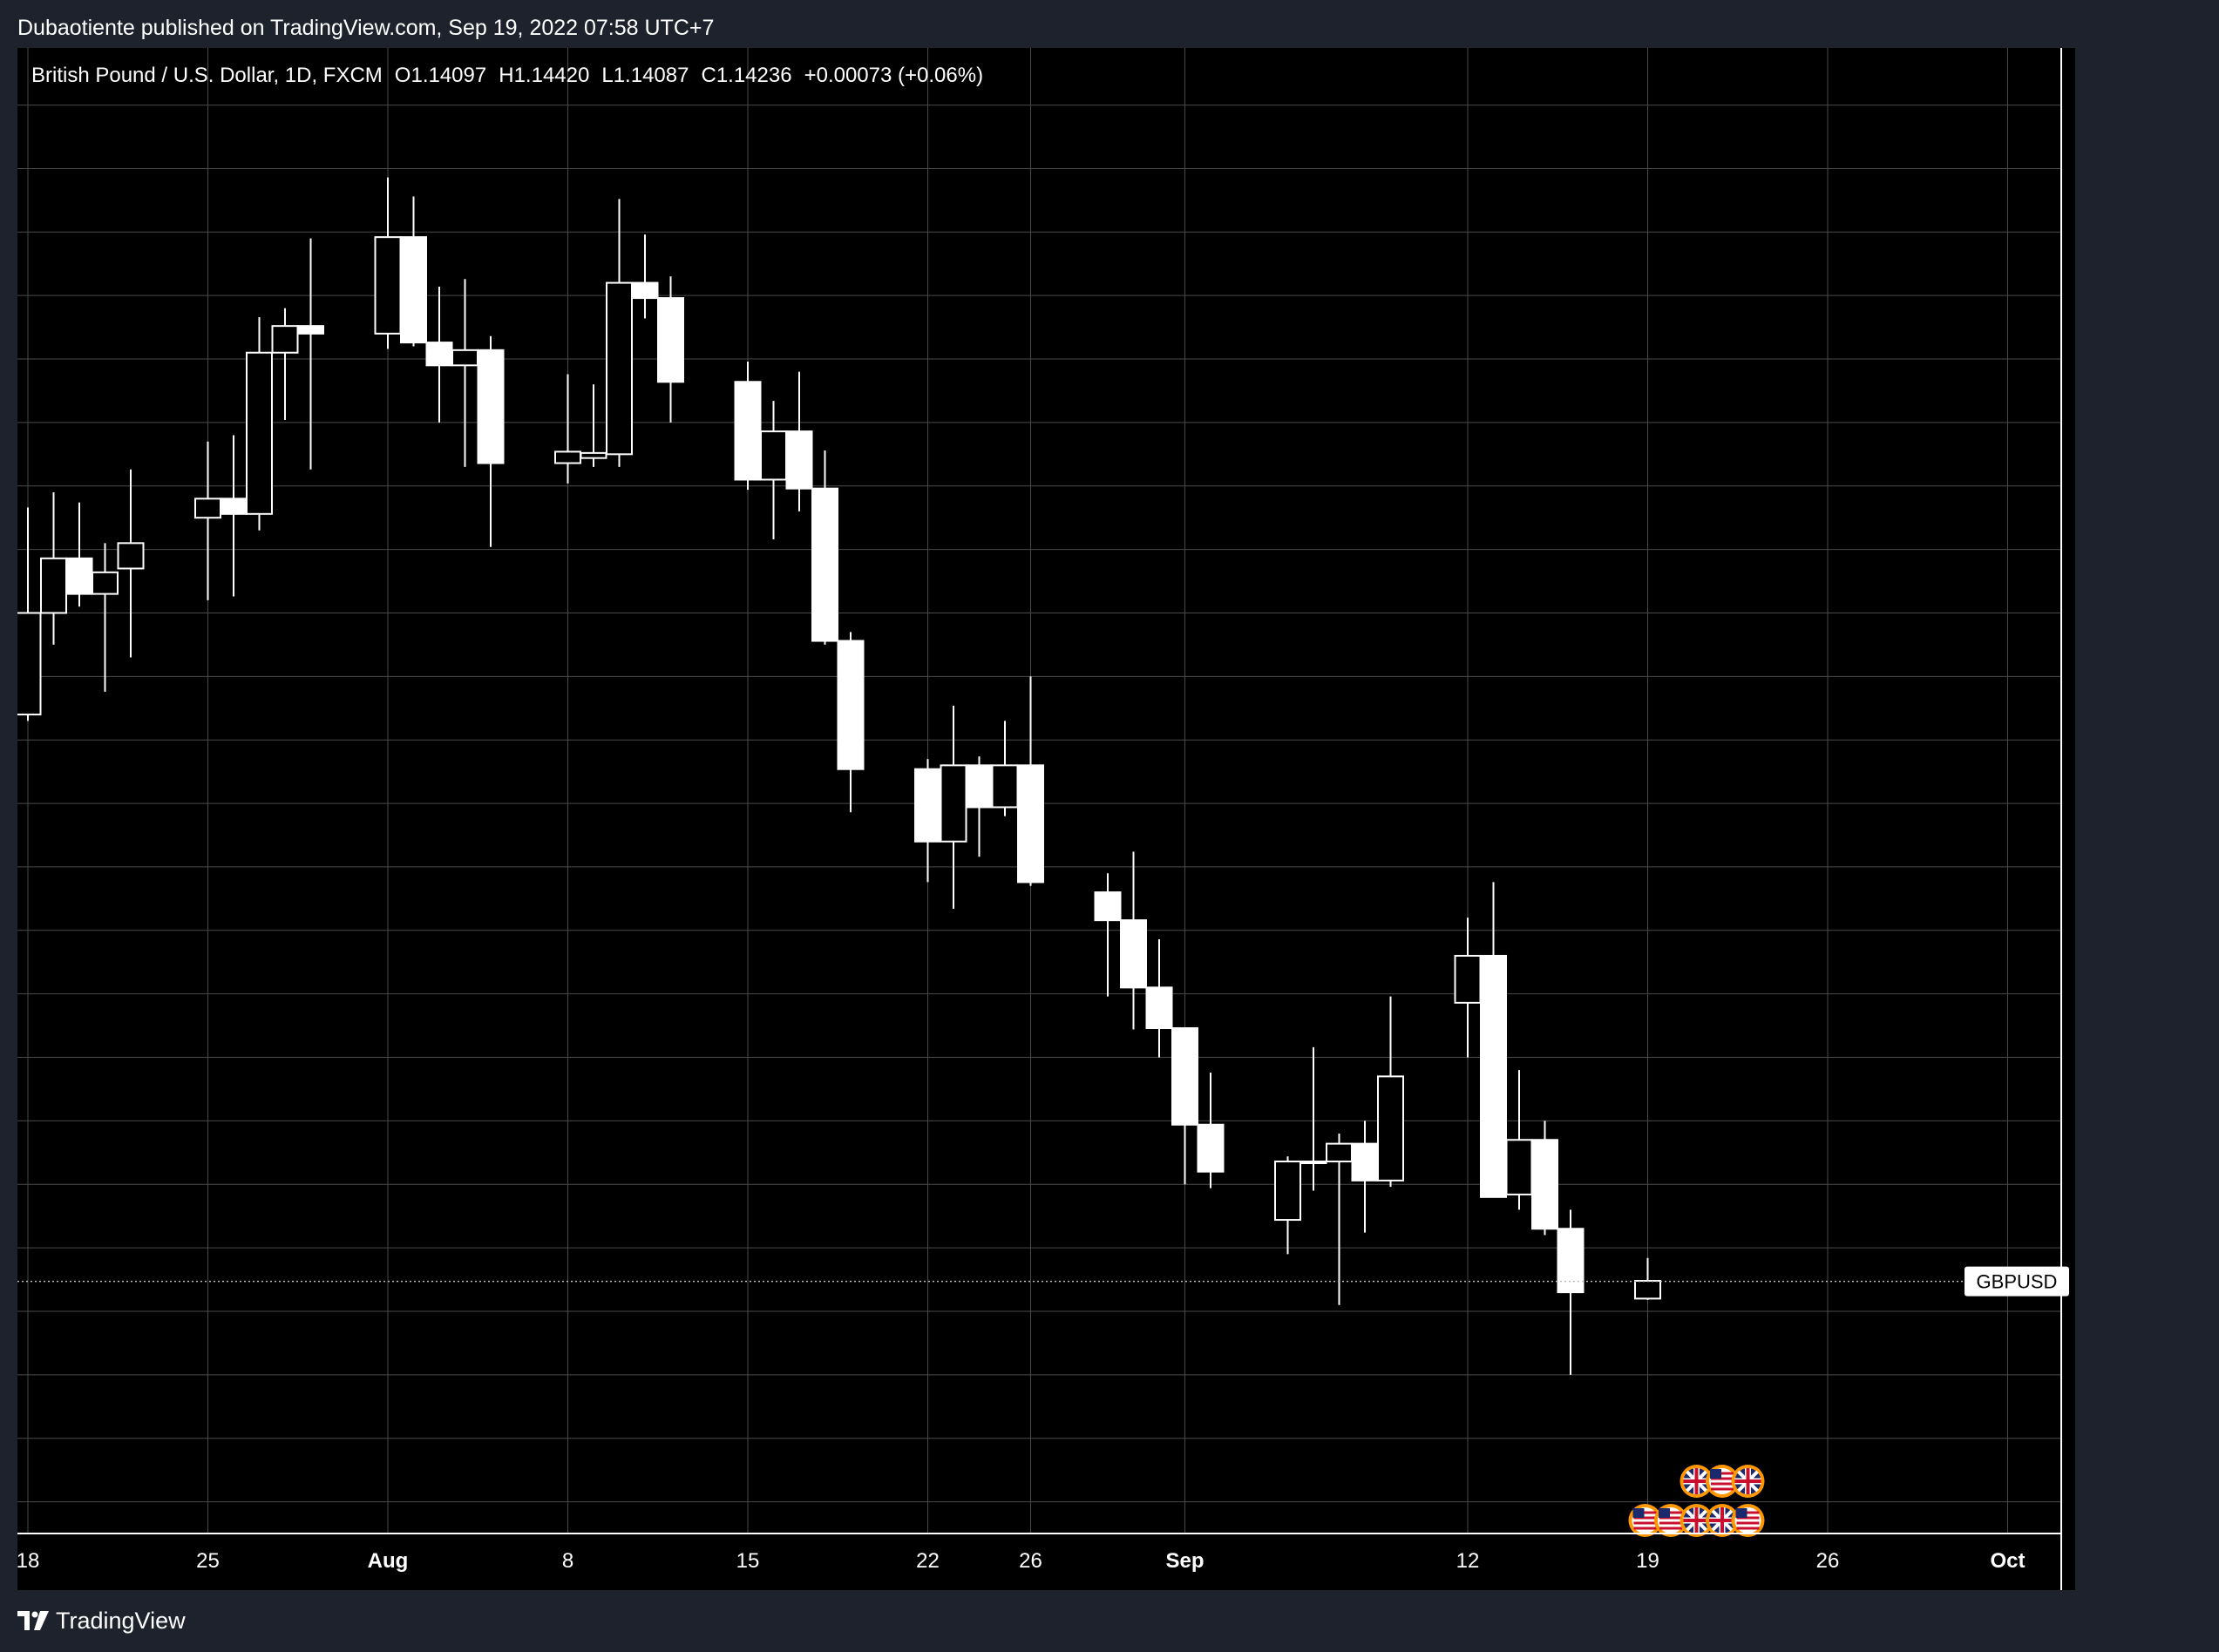  Describe the element at coordinates (651, 75) in the screenshot. I see `low-value: 1.14087` at that location.